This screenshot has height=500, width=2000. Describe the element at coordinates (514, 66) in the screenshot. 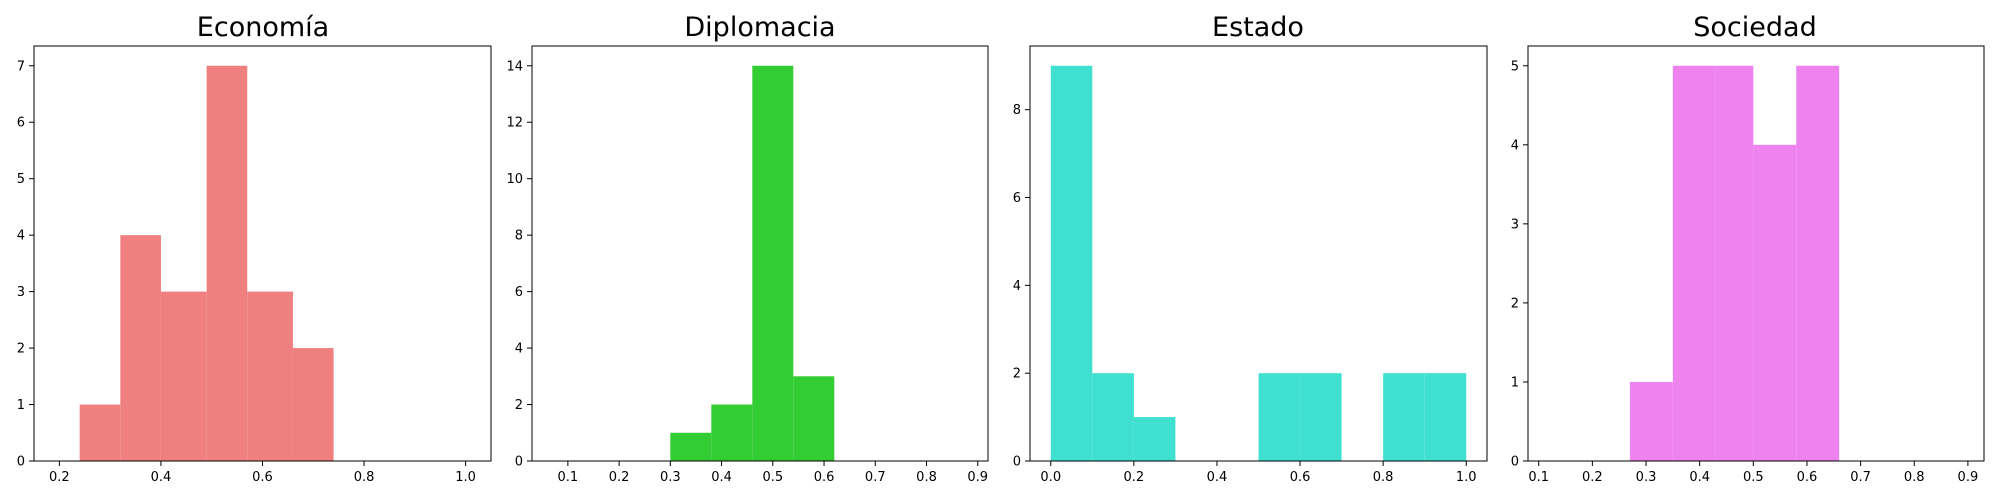

I see `y-tick-label: 14` at that location.